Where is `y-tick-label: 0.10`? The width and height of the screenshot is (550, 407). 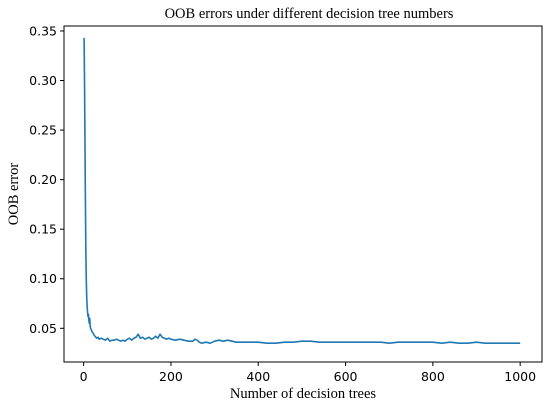 y-tick-label: 0.10 is located at coordinates (43, 278).